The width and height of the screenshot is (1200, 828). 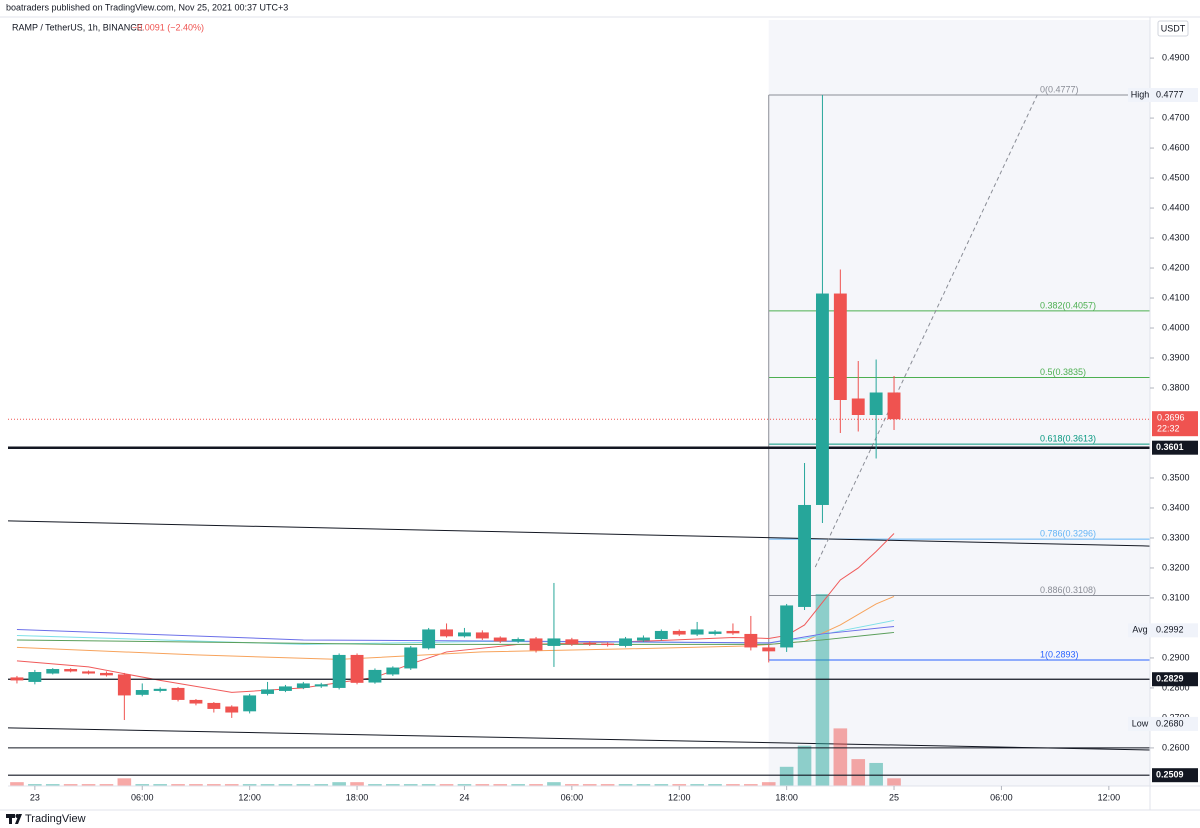 What do you see at coordinates (1176, 57) in the screenshot?
I see `y-tick-label: 0.4900` at bounding box center [1176, 57].